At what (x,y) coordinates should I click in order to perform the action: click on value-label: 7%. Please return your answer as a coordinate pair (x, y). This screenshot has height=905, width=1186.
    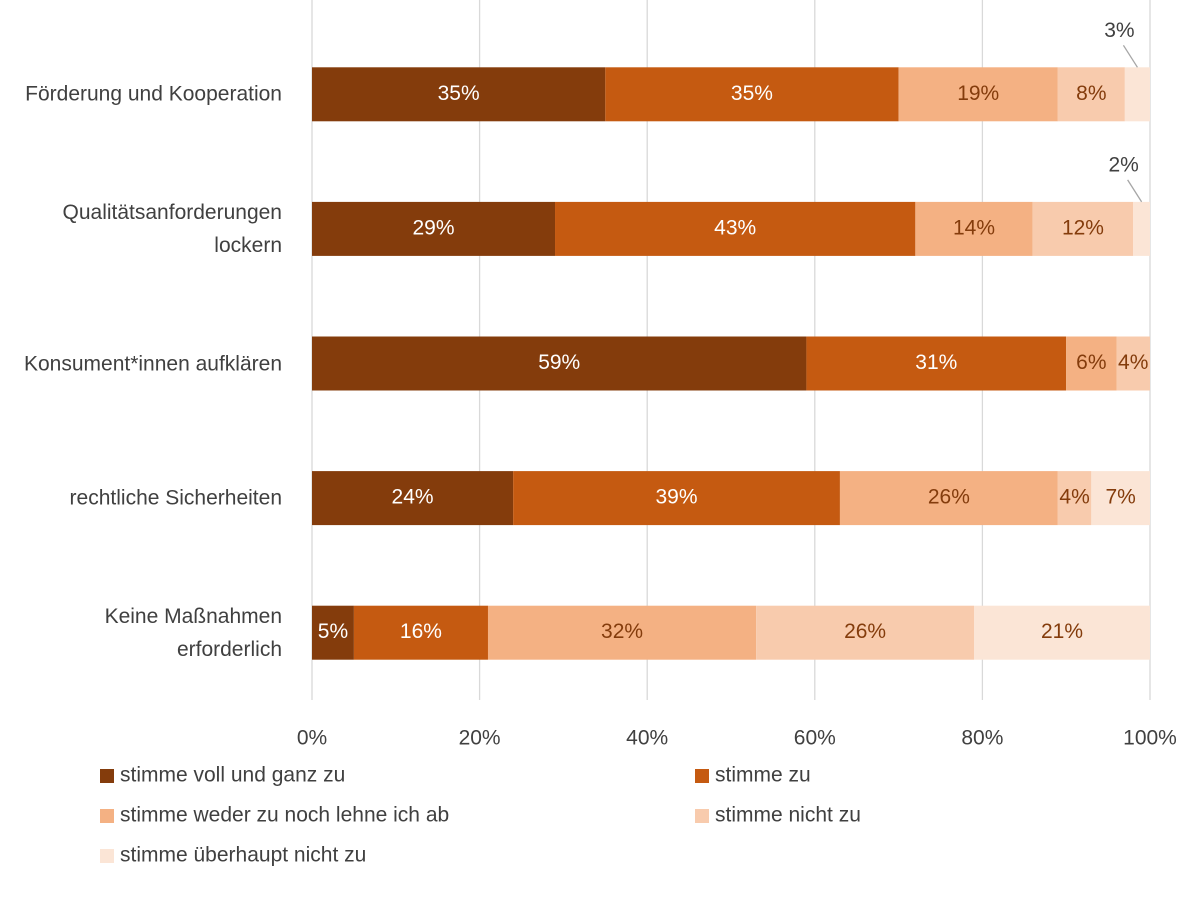
    Looking at the image, I should click on (1120, 497).